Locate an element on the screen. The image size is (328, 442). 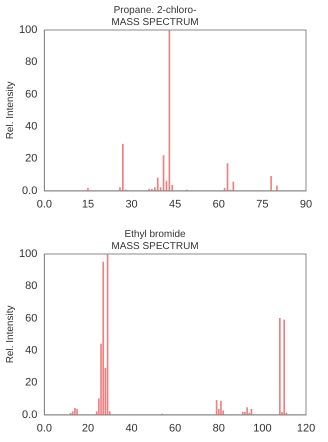
x-tick-label: 45 is located at coordinates (175, 204).